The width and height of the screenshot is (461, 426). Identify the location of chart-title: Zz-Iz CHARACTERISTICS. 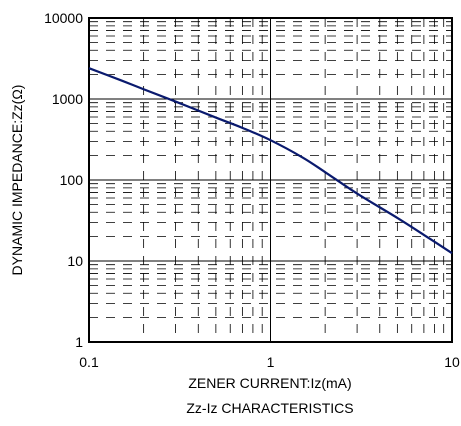
(269, 408).